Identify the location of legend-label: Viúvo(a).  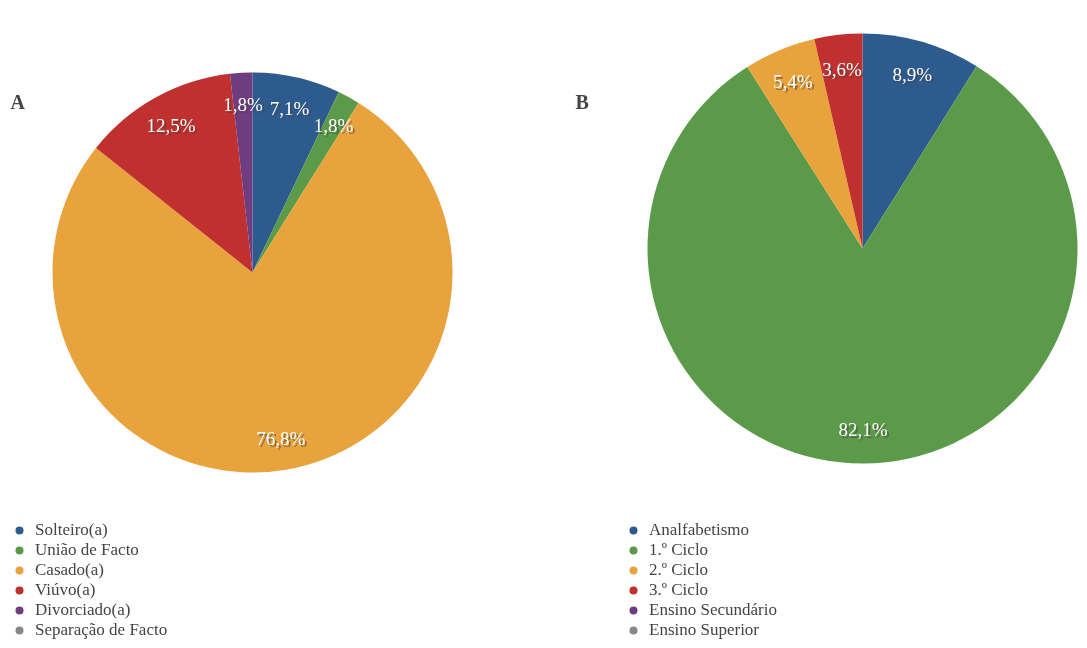
(65, 590).